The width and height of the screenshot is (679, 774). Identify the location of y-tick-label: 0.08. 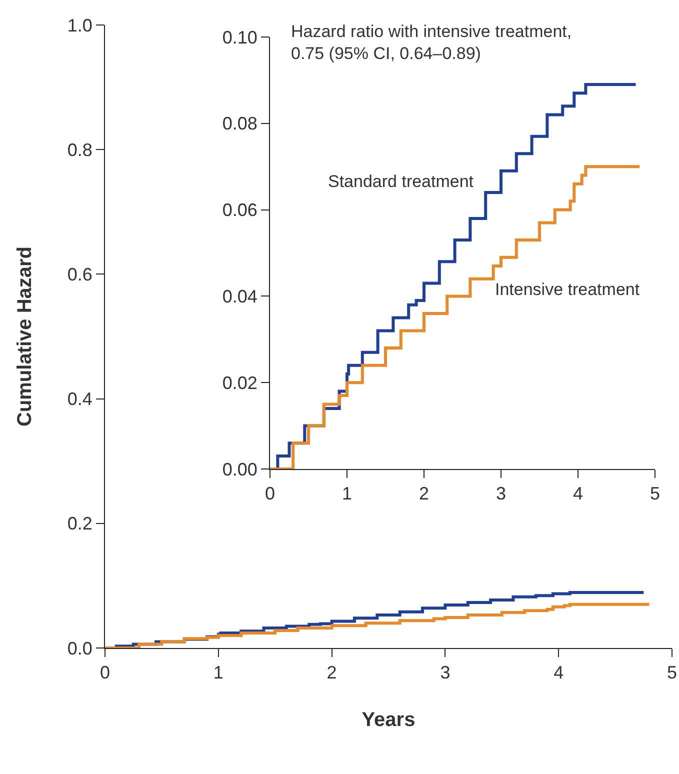
(240, 124).